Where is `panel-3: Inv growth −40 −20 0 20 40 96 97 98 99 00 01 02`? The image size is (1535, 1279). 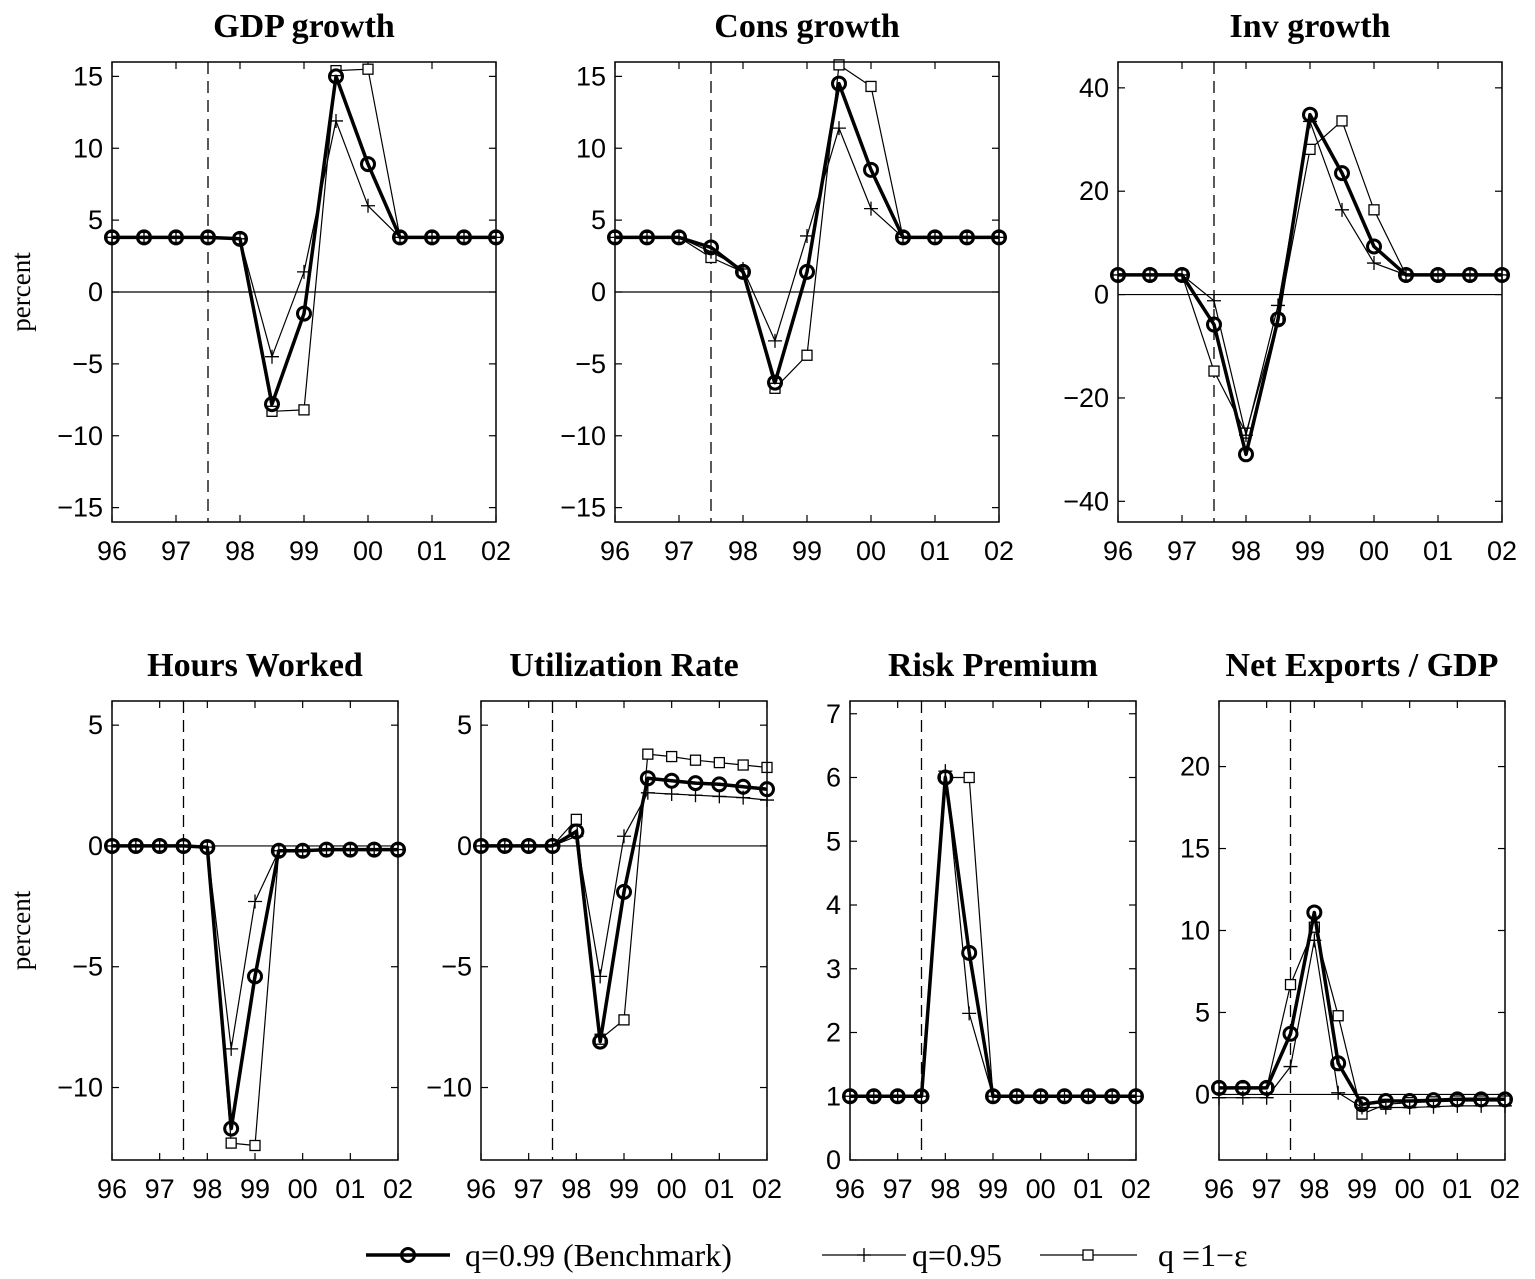
panel-3: Inv growth −40 −20 0 20 40 96 97 98 99 00 01 02 is located at coordinates (1290, 287).